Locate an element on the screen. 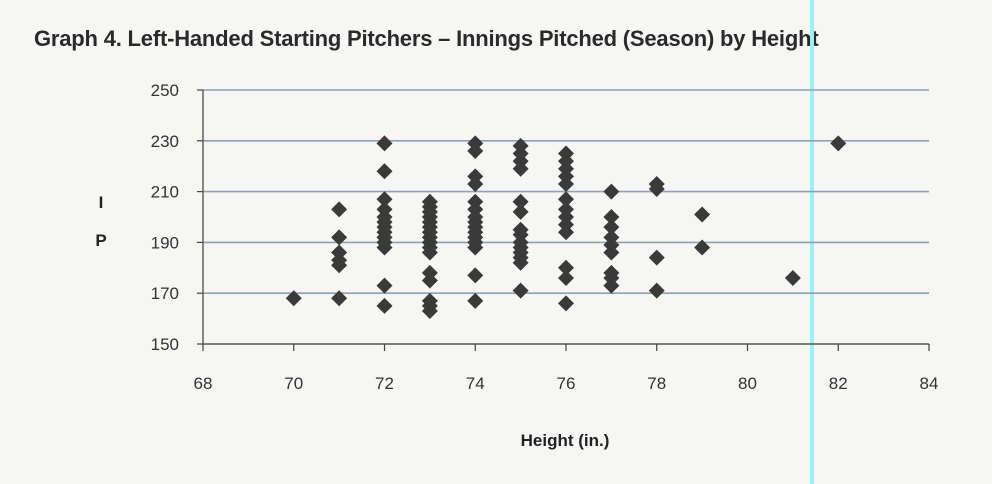 Image resolution: width=992 pixels, height=484 pixels. y-tick-label: 230 is located at coordinates (165, 141).